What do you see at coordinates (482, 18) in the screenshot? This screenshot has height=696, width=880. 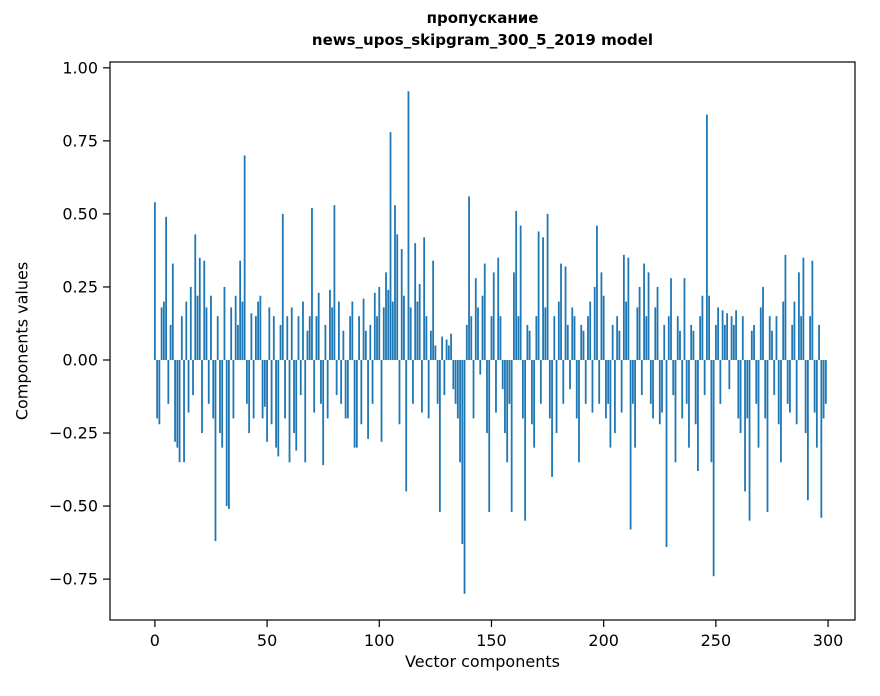 I see `chart-title-line1: пропускание` at bounding box center [482, 18].